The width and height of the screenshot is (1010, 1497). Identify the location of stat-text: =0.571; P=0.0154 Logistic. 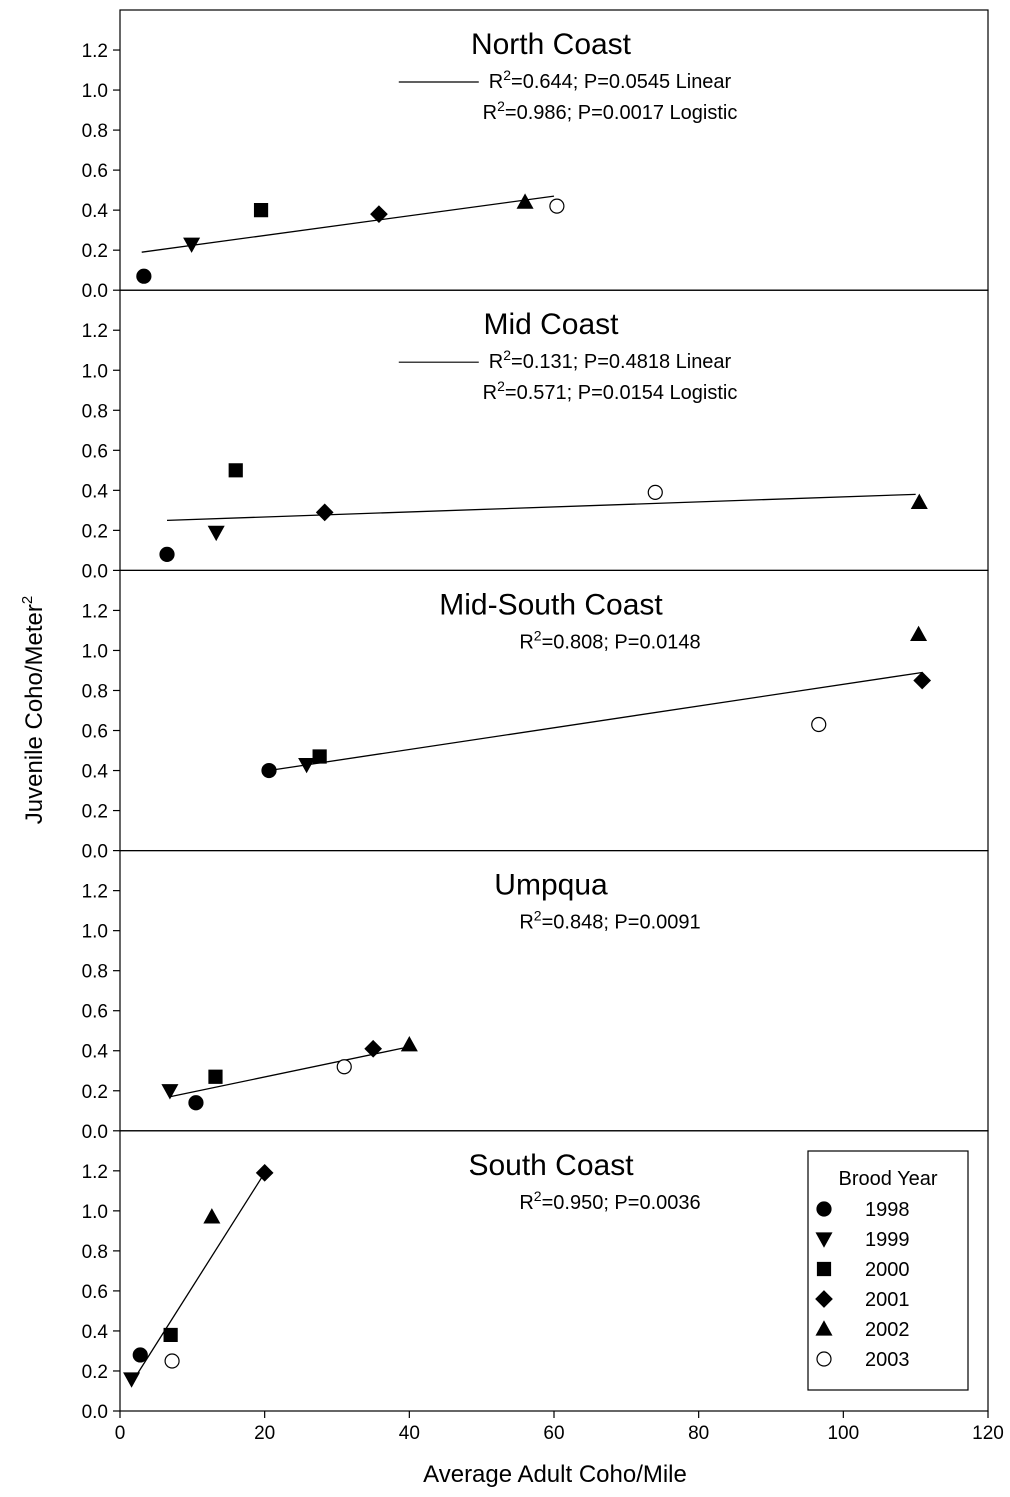
(621, 393).